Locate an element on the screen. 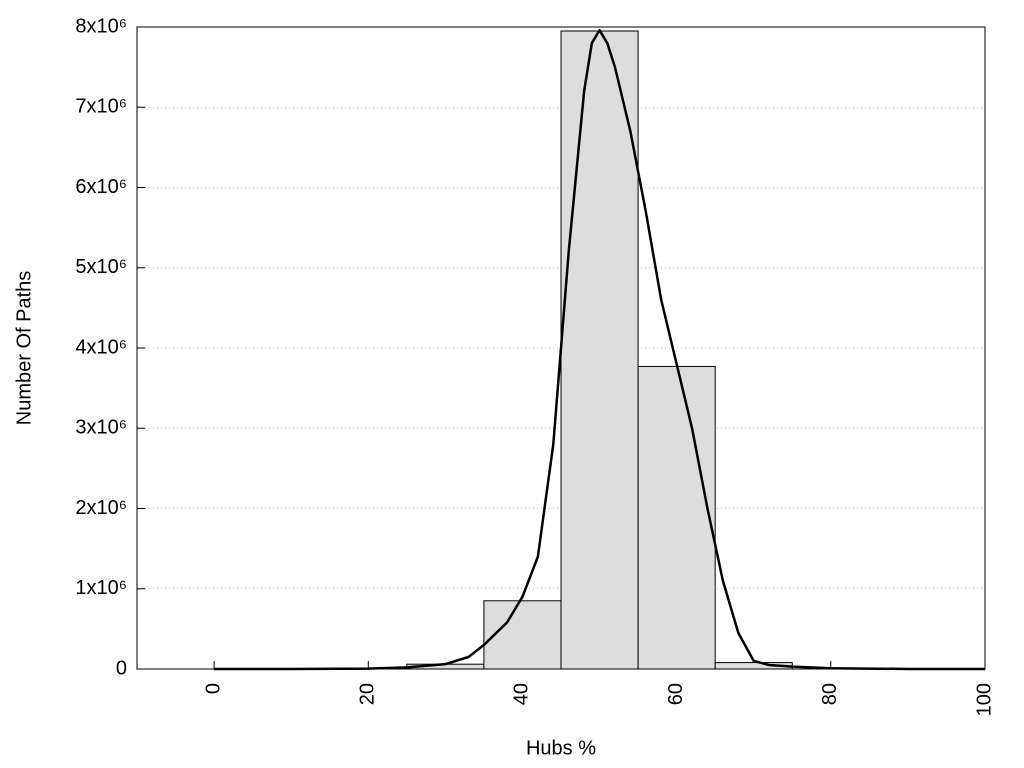 The height and width of the screenshot is (768, 1024). y-axis-label: Number Of Paths is located at coordinates (24, 348).